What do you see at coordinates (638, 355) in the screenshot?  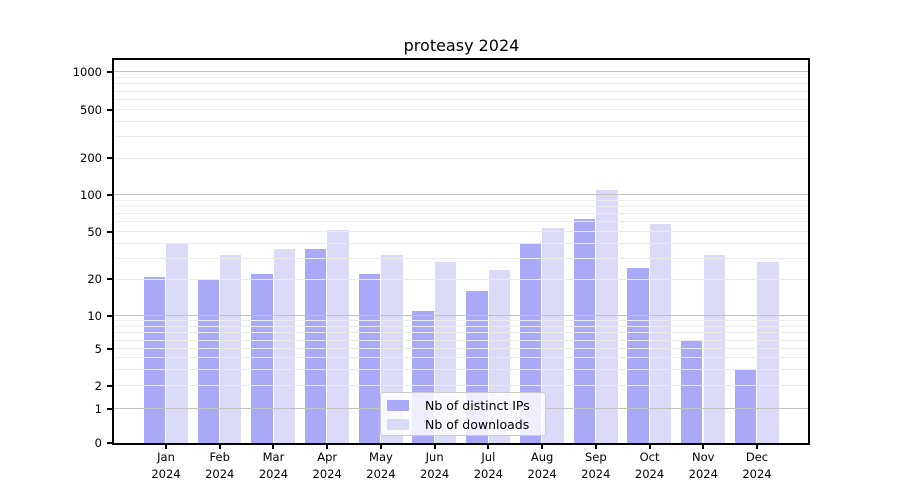 I see `bar-distinct-ips-oct` at bounding box center [638, 355].